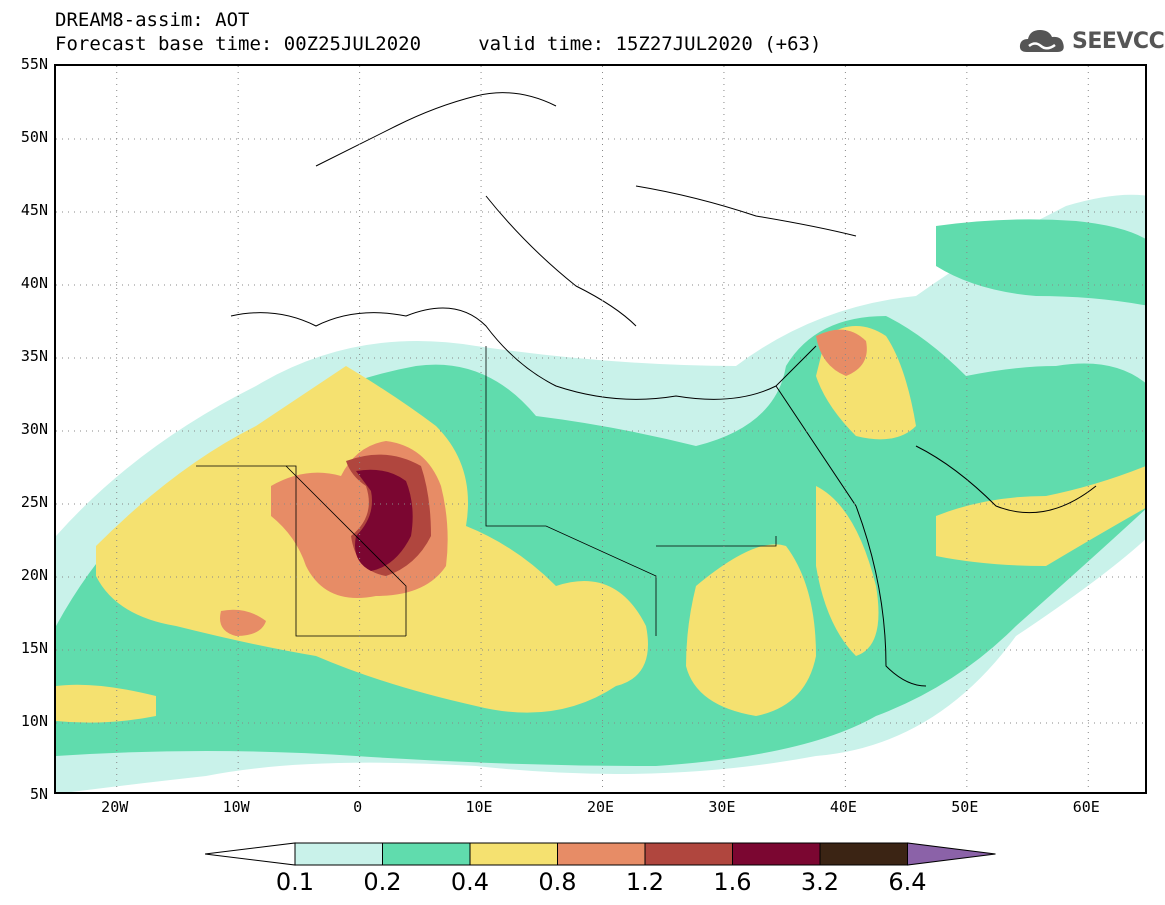  Describe the element at coordinates (732, 882) in the screenshot. I see `colorbar-level-label: 1.6` at that location.